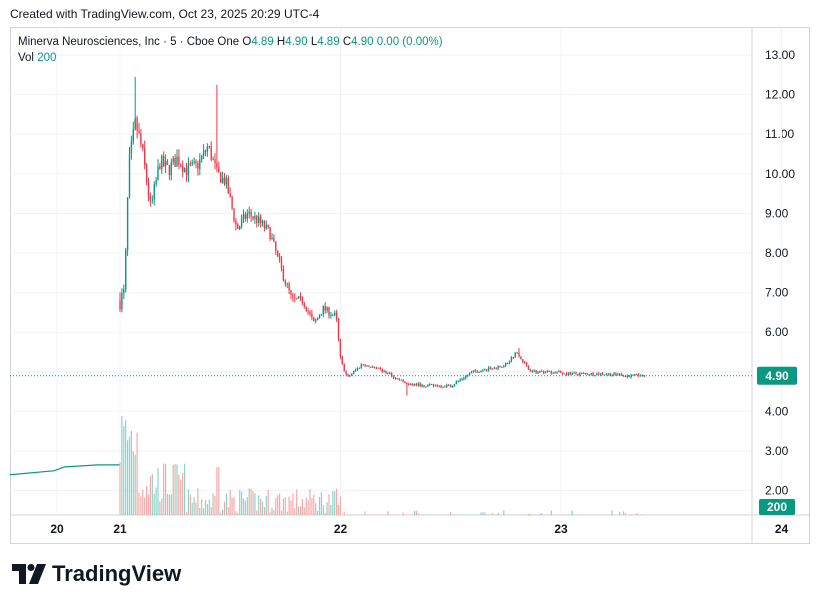 Image resolution: width=821 pixels, height=603 pixels. Describe the element at coordinates (64, 470) in the screenshot. I see `pre-market-line` at that location.